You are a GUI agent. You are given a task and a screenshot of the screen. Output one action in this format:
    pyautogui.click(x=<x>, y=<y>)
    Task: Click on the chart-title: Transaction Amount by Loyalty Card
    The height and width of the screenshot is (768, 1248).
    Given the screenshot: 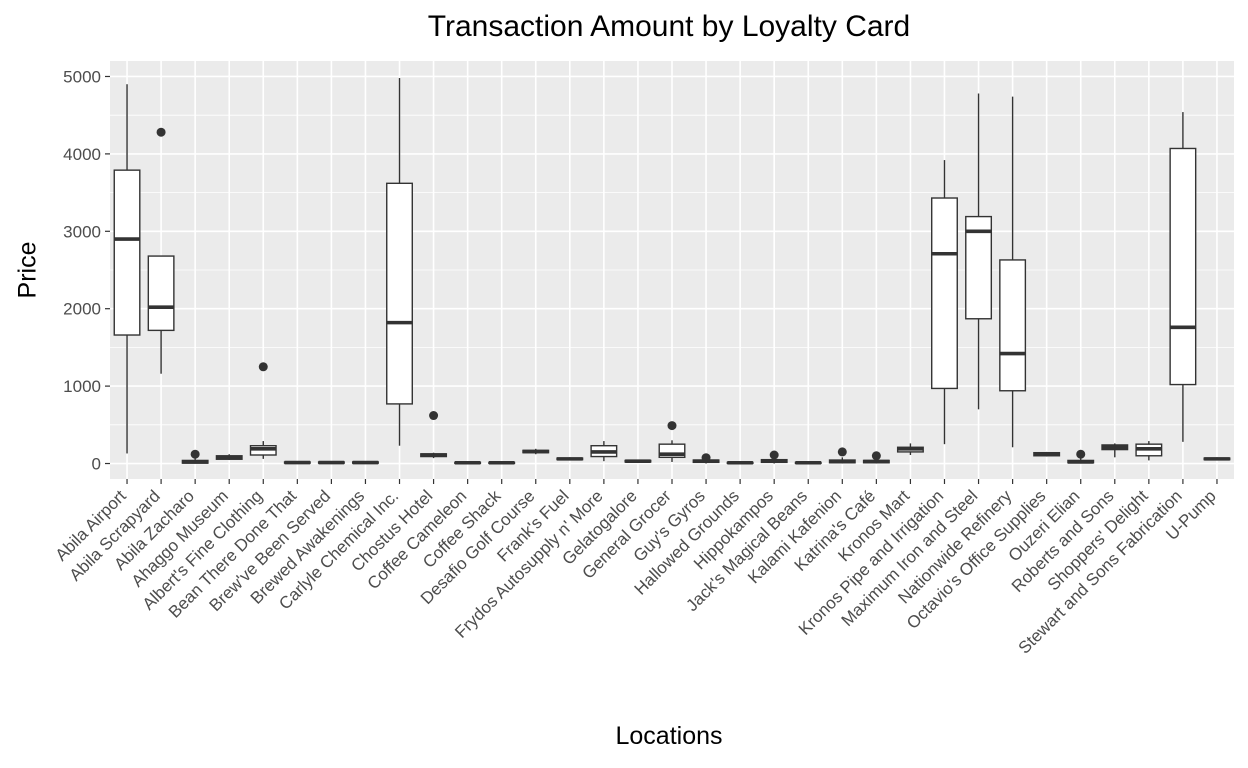 What is the action you would take?
    pyautogui.click(x=669, y=26)
    